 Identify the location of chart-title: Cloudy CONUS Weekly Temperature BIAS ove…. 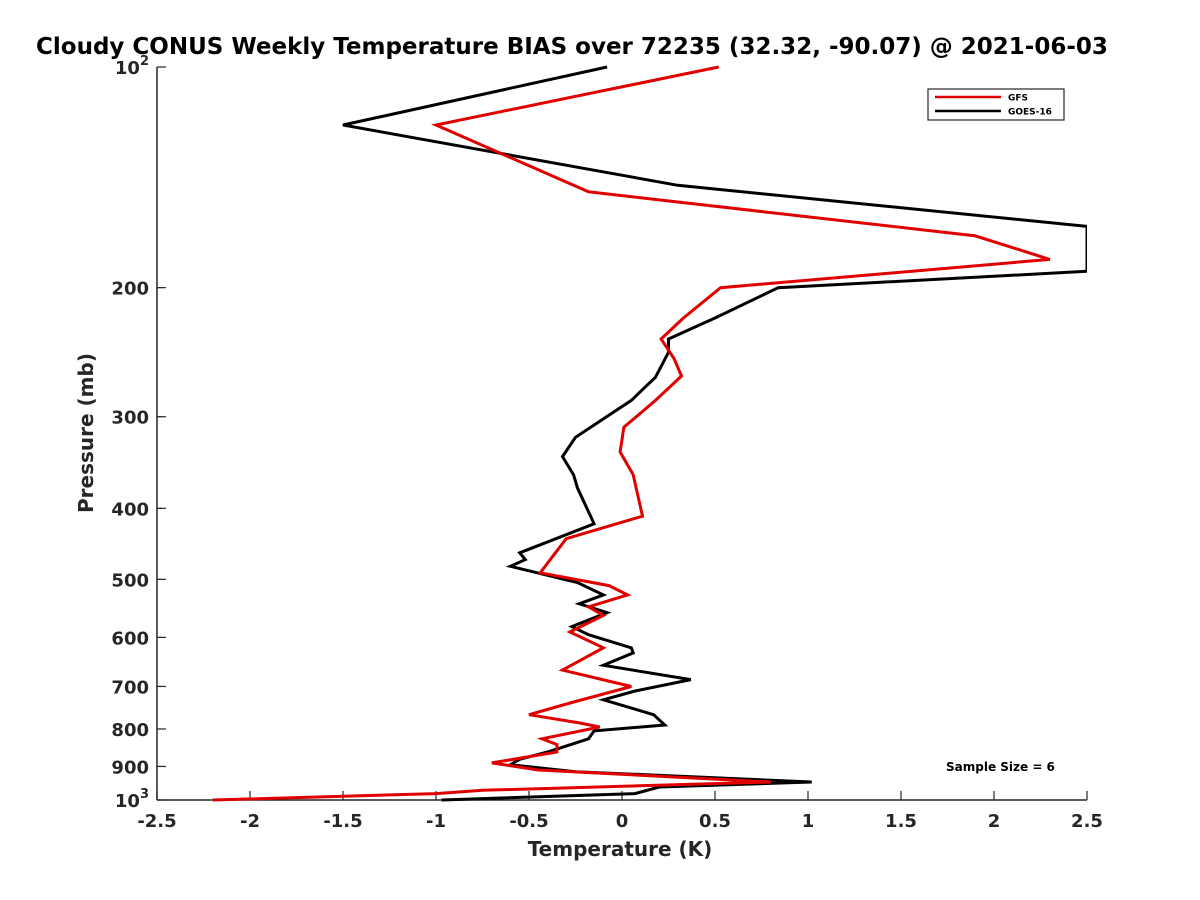
(572, 47).